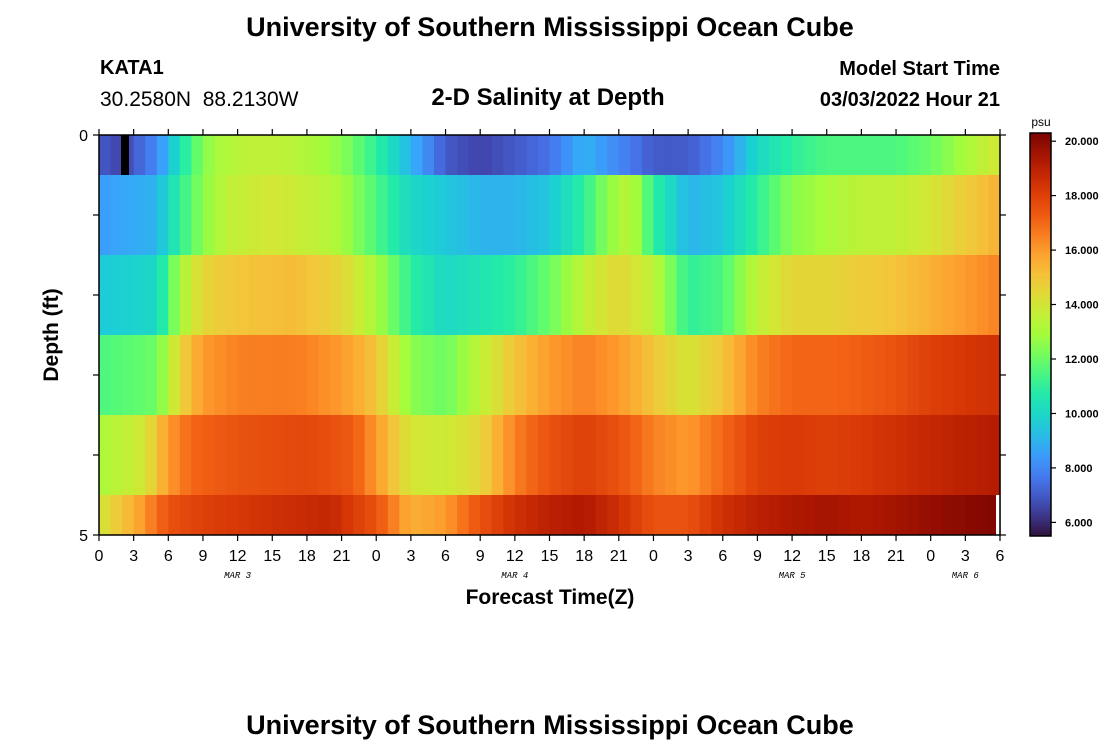  Describe the element at coordinates (83, 136) in the screenshot. I see `y-tick-label-top: 0` at that location.